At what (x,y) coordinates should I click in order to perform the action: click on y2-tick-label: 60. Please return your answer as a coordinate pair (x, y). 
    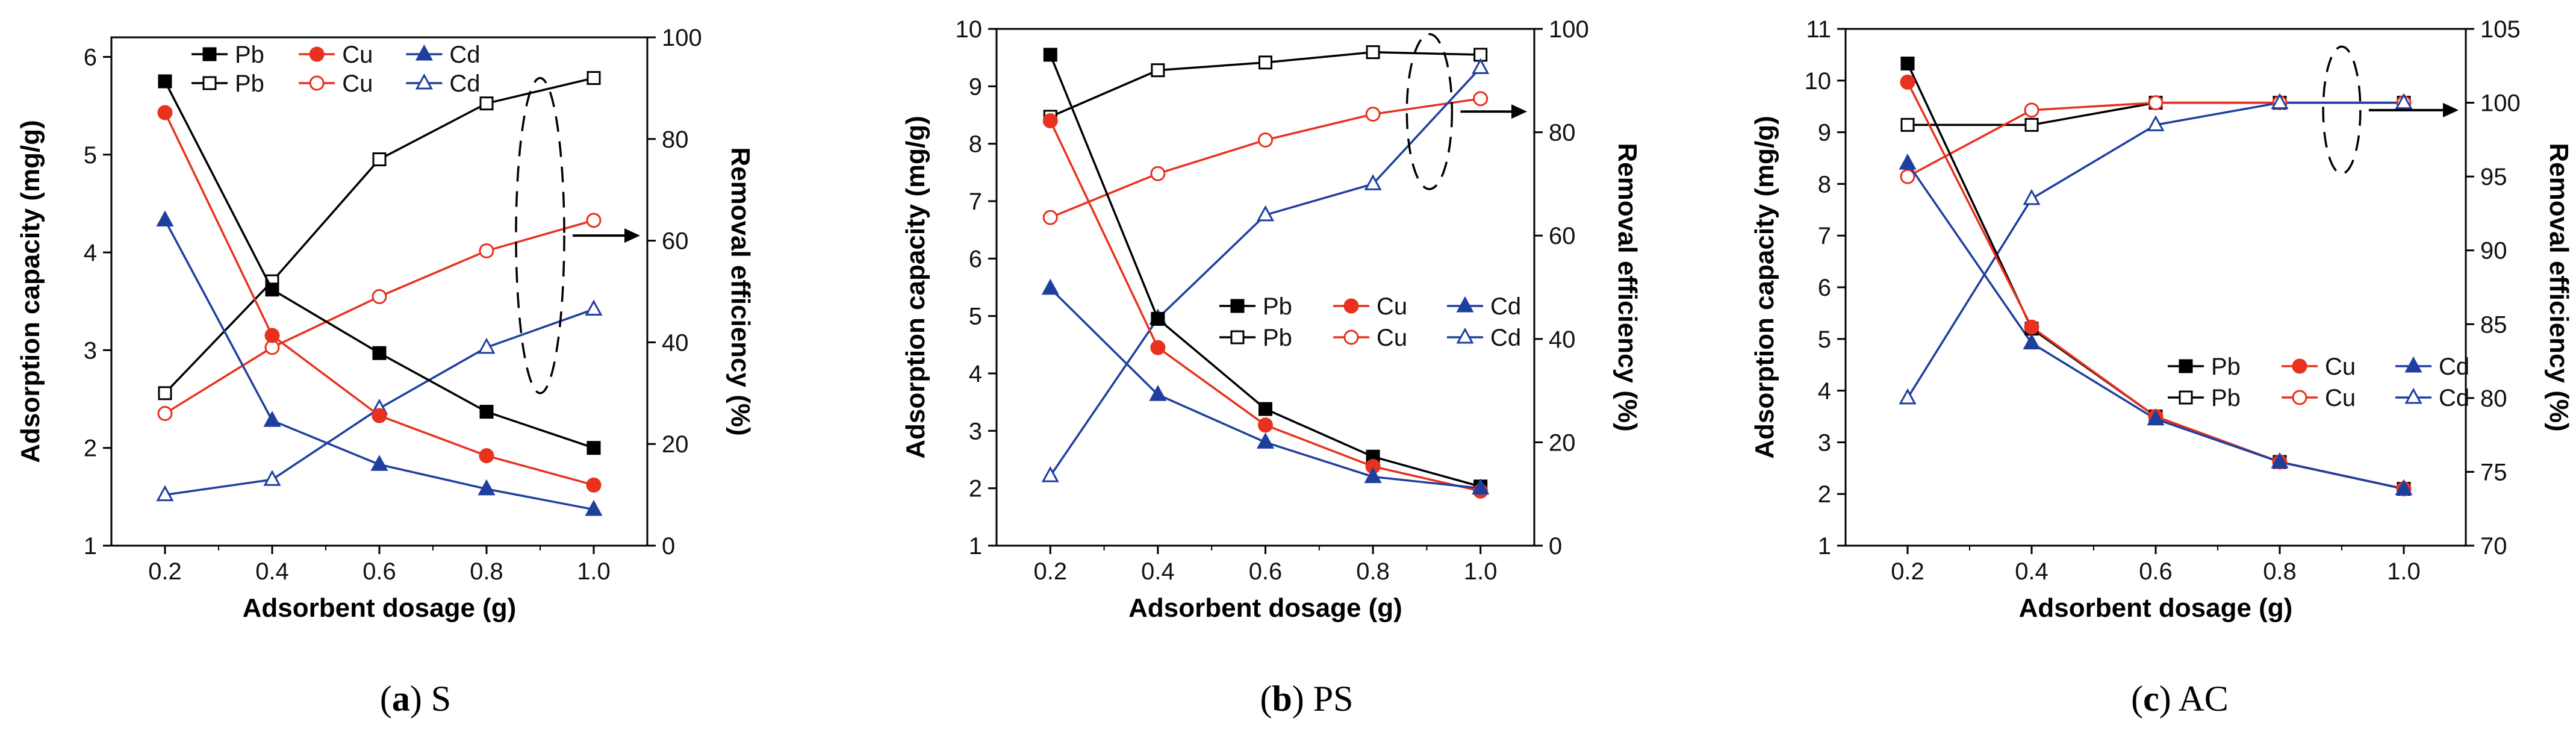
    Looking at the image, I should click on (675, 241).